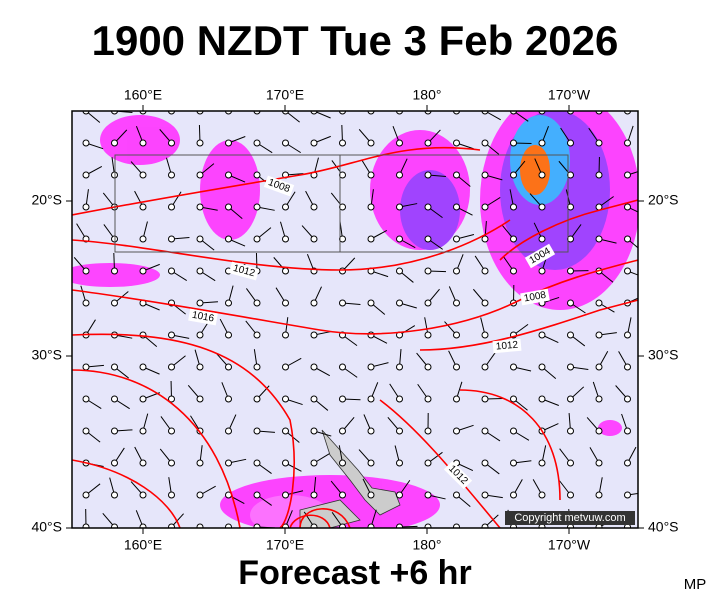  Describe the element at coordinates (663, 355) in the screenshot. I see `right-lat-label: 30°S` at that location.